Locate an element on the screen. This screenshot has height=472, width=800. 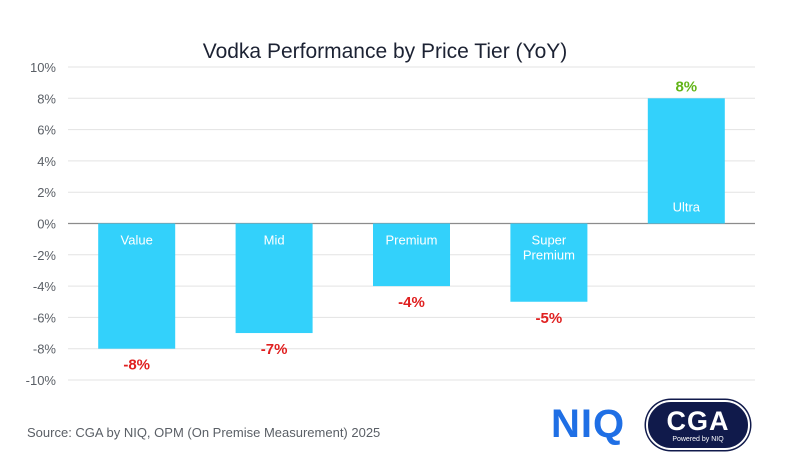
category-label: Mid is located at coordinates (274, 240).